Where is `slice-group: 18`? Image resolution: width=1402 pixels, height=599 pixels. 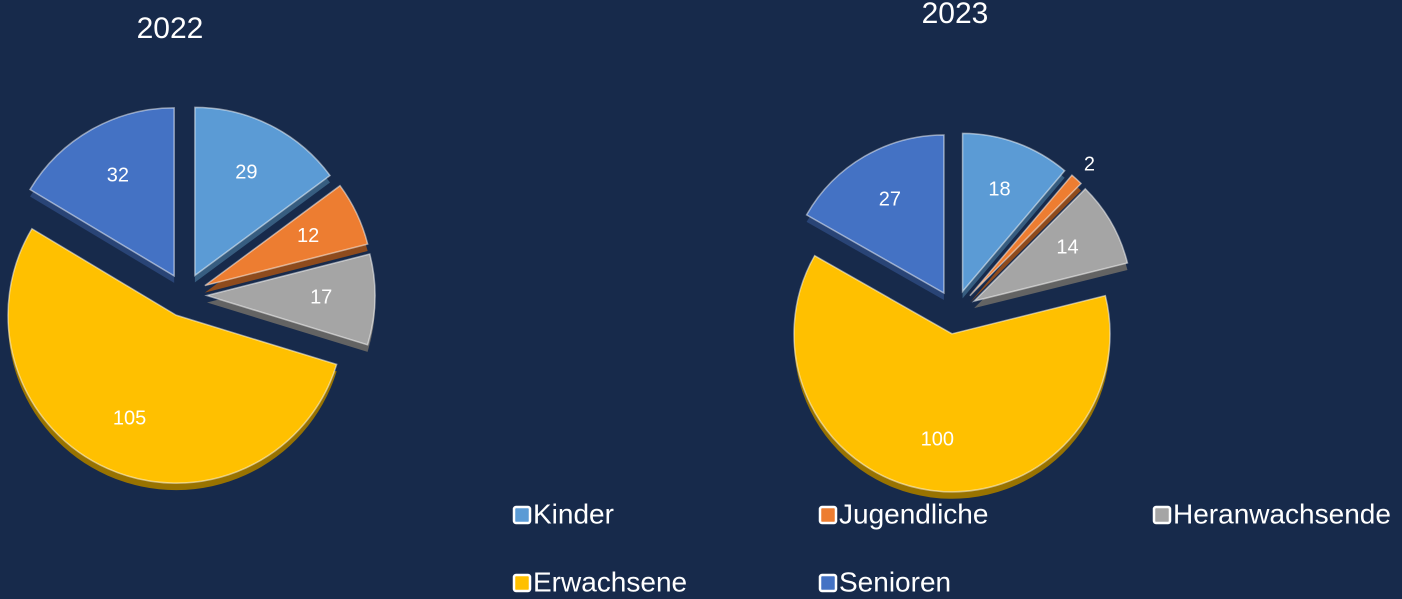
slice-group: 18 is located at coordinates (1013, 215).